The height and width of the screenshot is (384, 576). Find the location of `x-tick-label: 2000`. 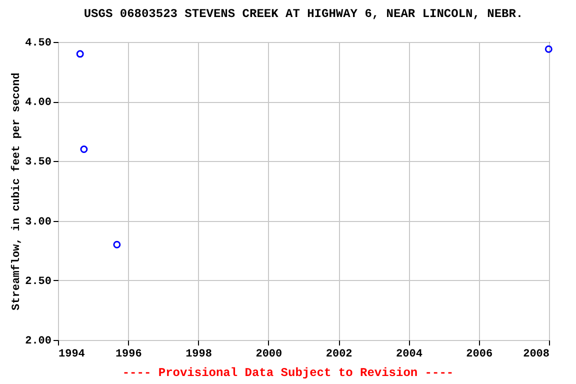

x-tick-label: 2000 is located at coordinates (269, 354).